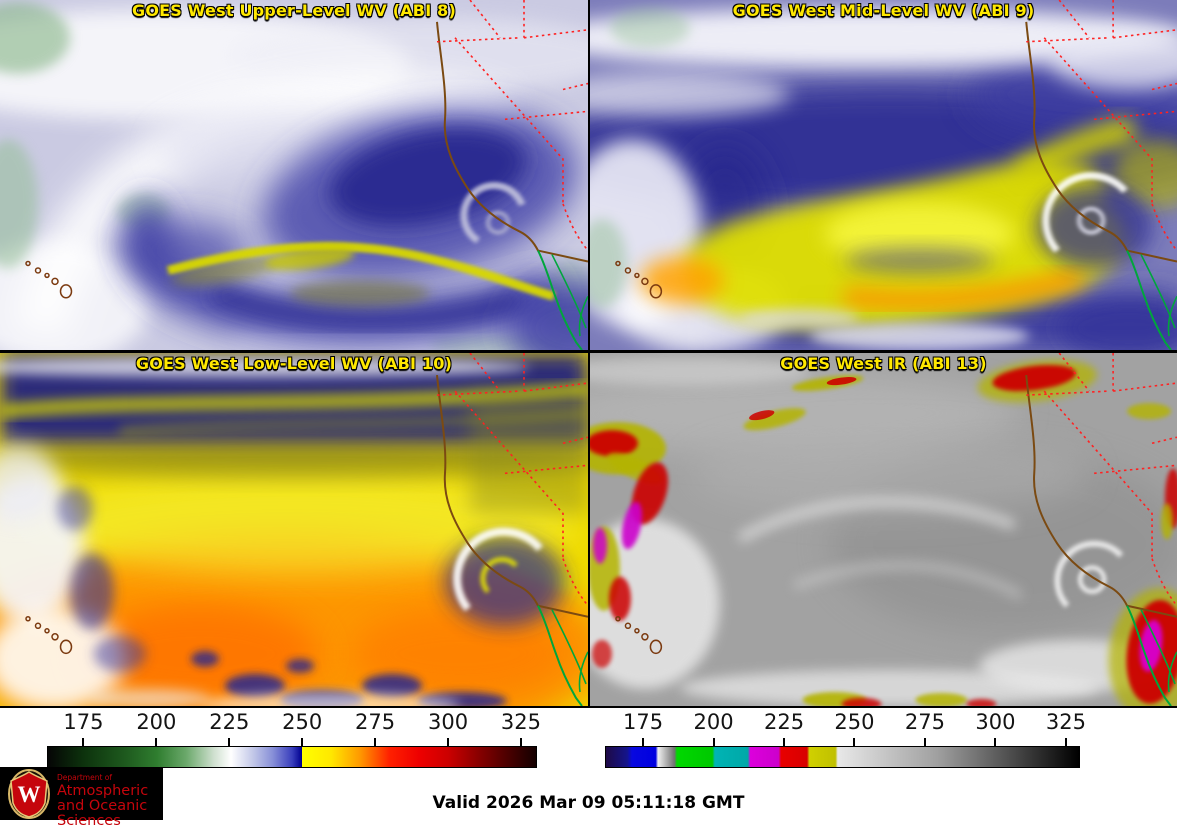 The width and height of the screenshot is (1177, 829). I want to click on uw-crest-icon: W, so click(29, 794).